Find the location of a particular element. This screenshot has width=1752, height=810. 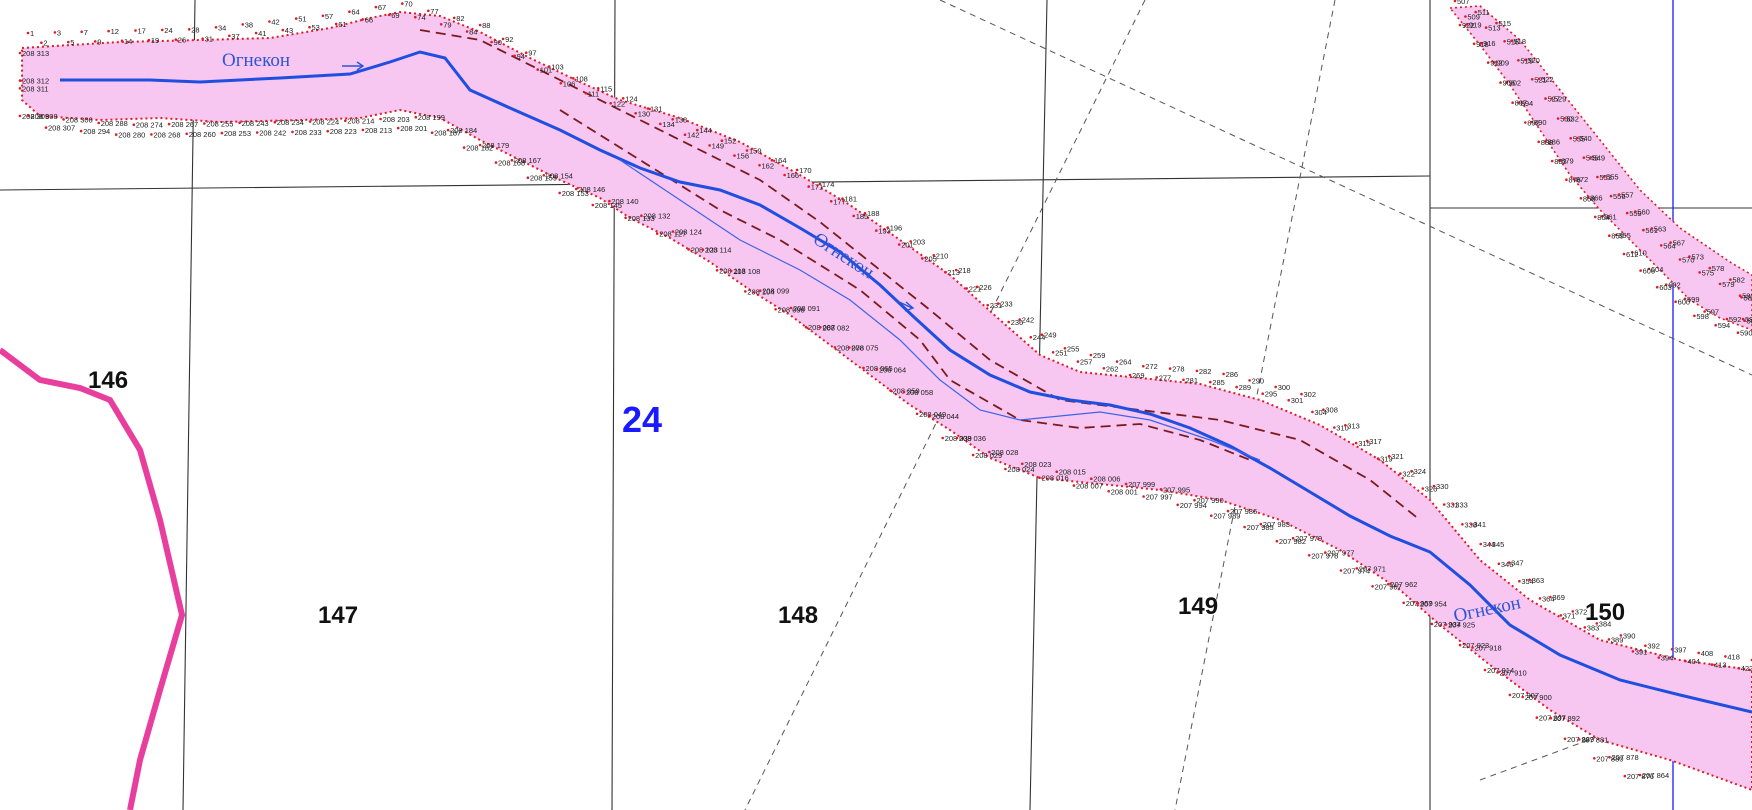

point-number-label: 208 099 is located at coordinates (775, 291).